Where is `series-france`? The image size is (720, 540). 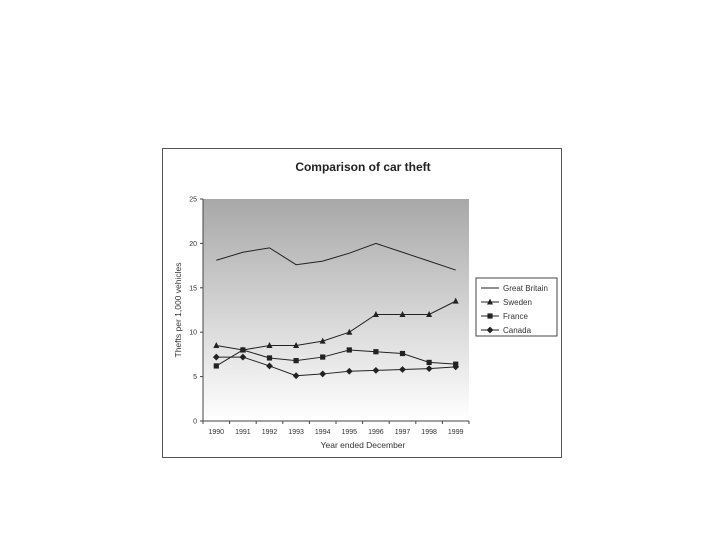 series-france is located at coordinates (336, 358).